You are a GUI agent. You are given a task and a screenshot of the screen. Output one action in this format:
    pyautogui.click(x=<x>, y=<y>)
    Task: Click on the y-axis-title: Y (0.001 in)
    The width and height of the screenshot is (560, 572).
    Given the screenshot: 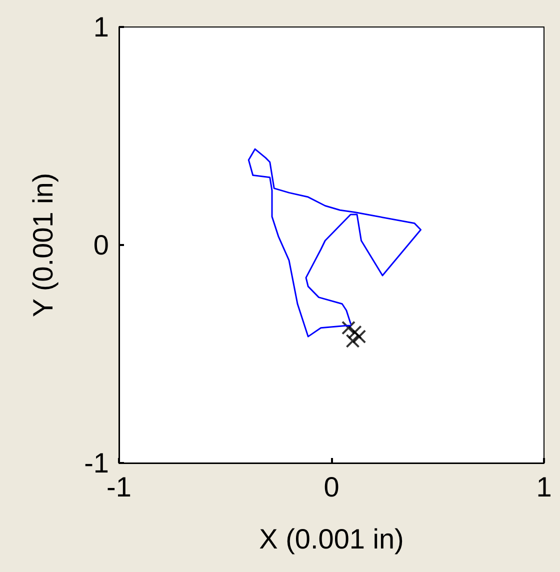 What is the action you would take?
    pyautogui.click(x=43, y=245)
    